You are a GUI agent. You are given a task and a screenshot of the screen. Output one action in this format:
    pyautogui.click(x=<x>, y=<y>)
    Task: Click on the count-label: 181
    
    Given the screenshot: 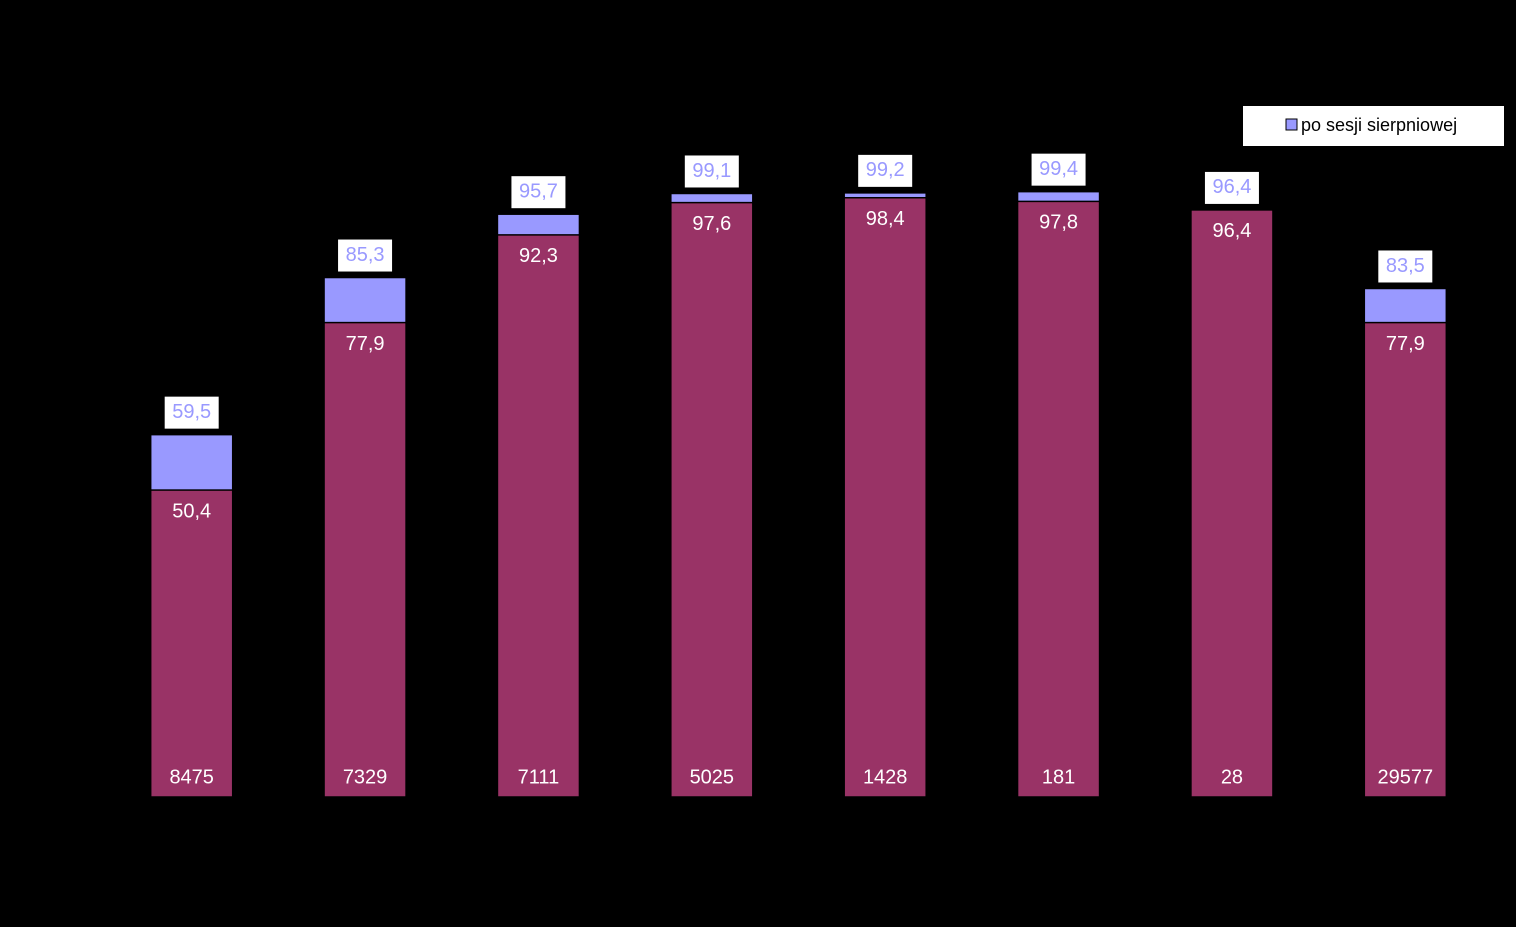 What is the action you would take?
    pyautogui.click(x=1058, y=777)
    